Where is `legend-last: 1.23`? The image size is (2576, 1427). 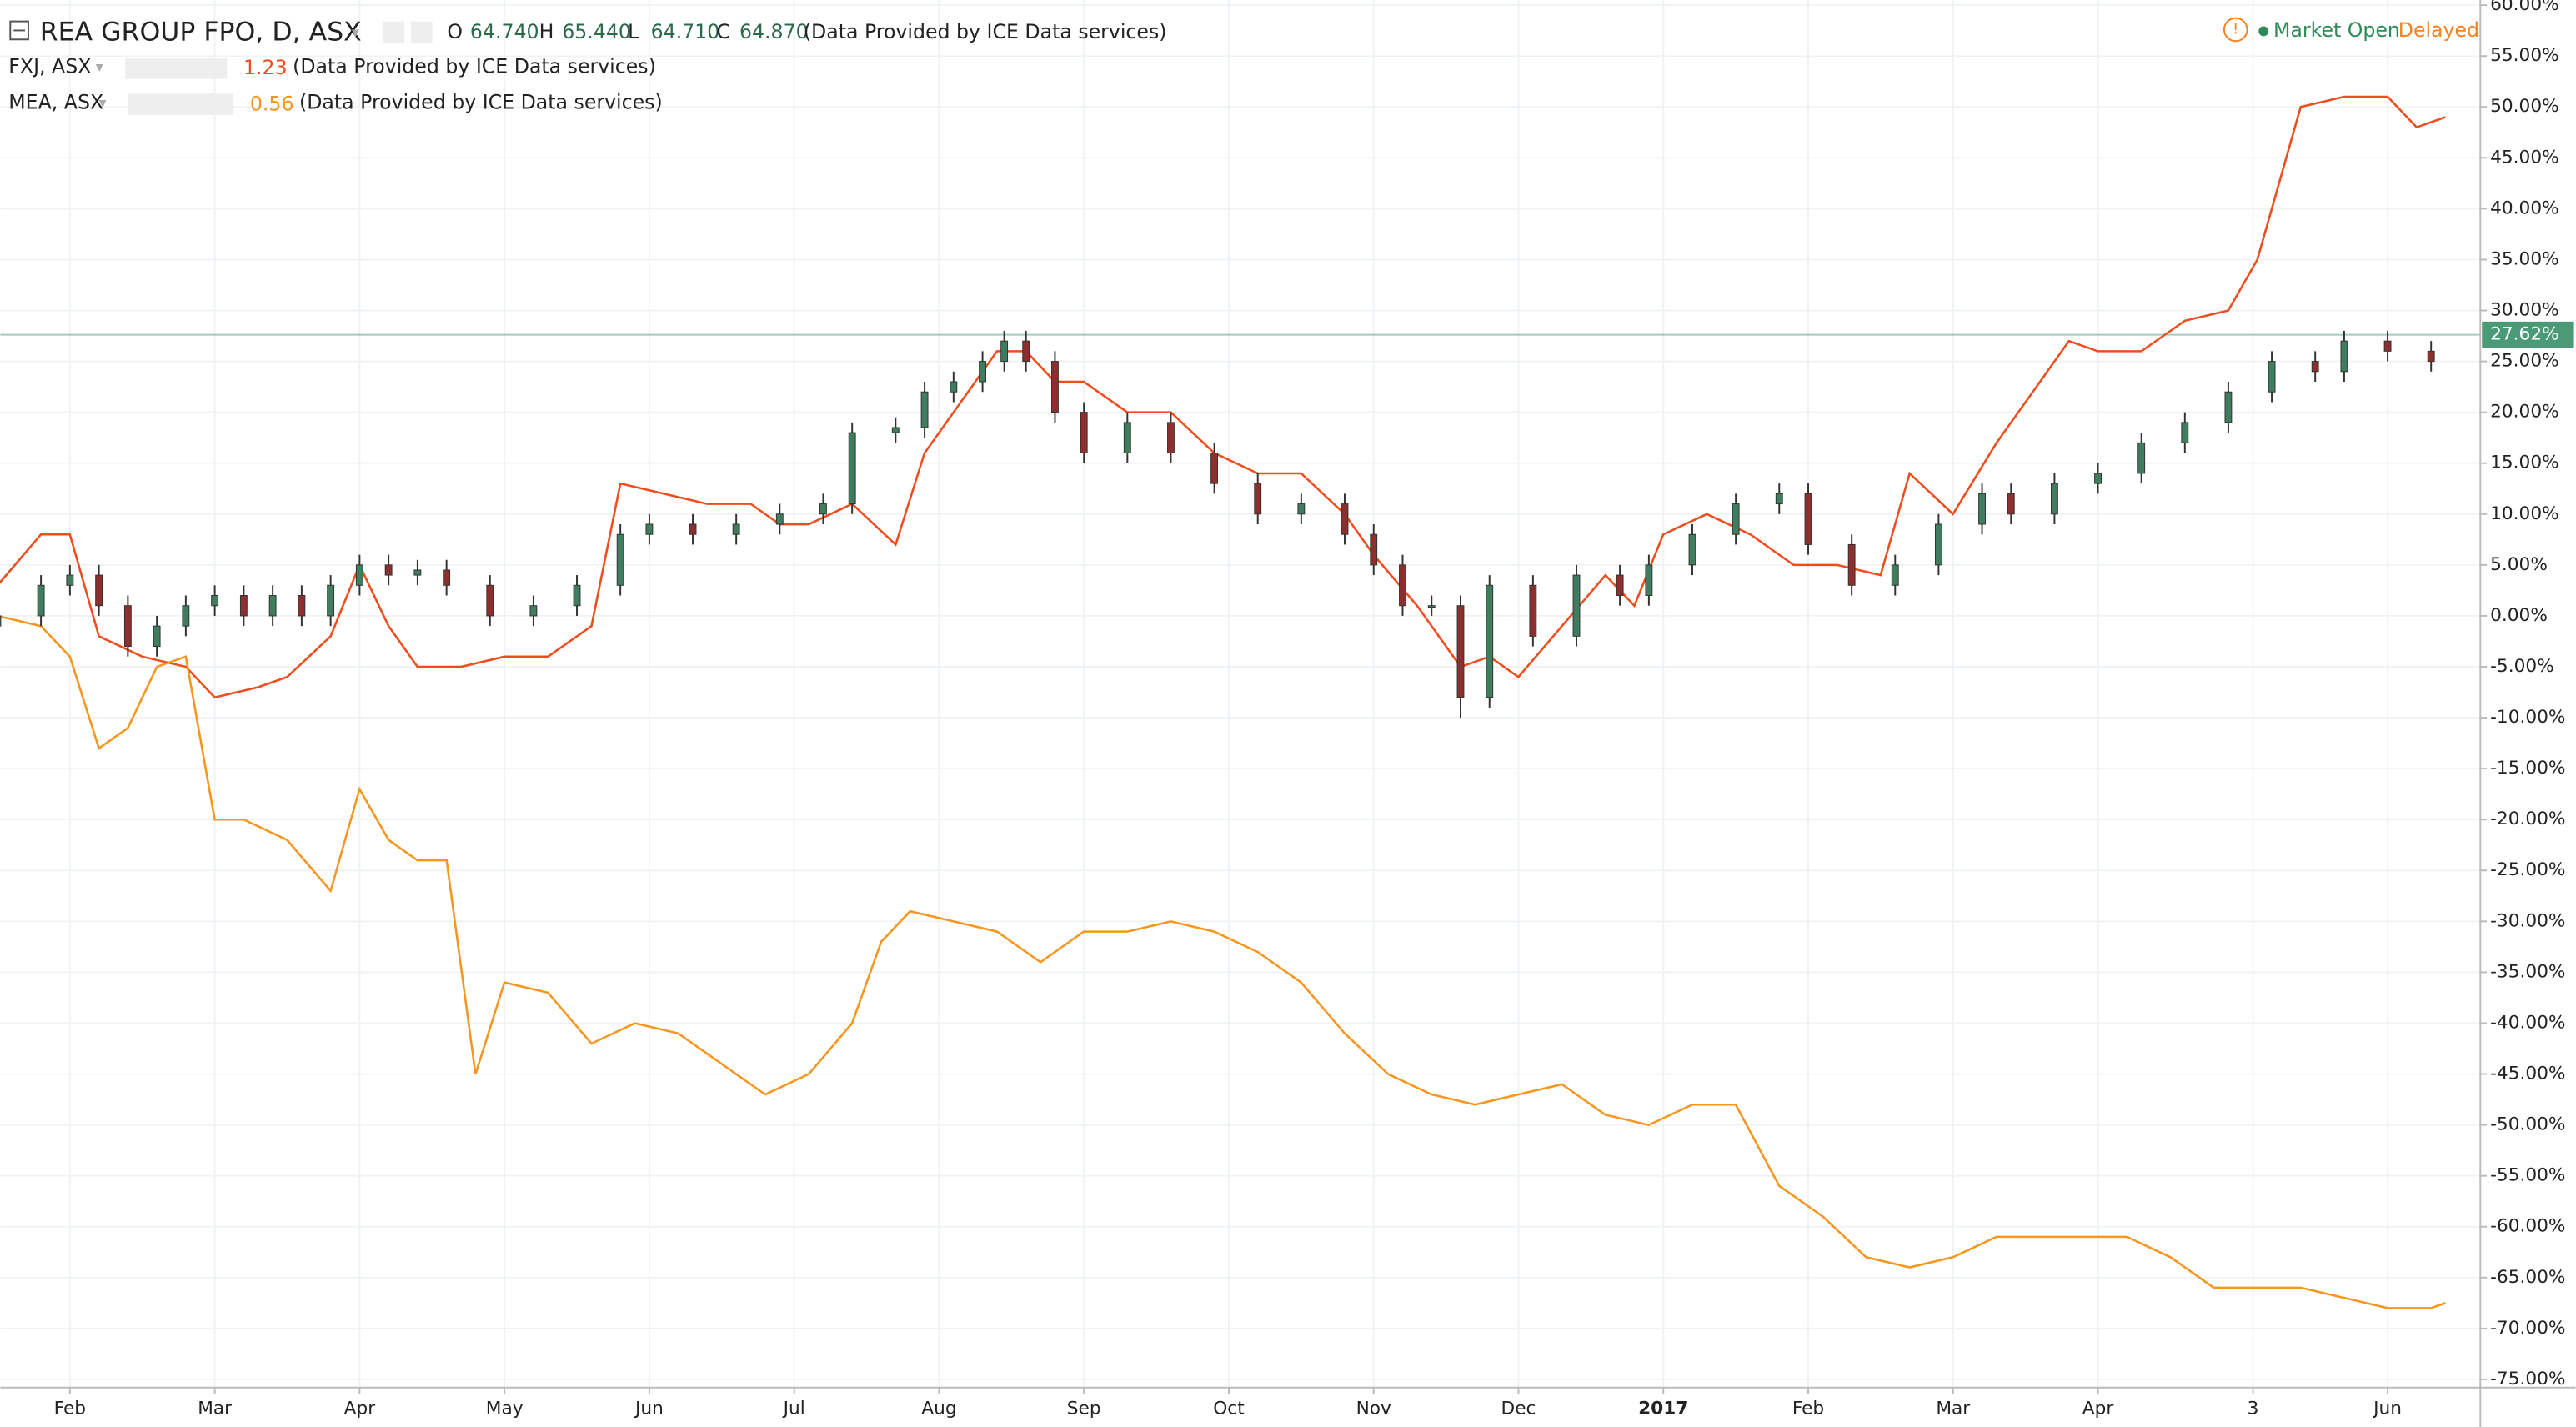 legend-last: 1.23 is located at coordinates (265, 67).